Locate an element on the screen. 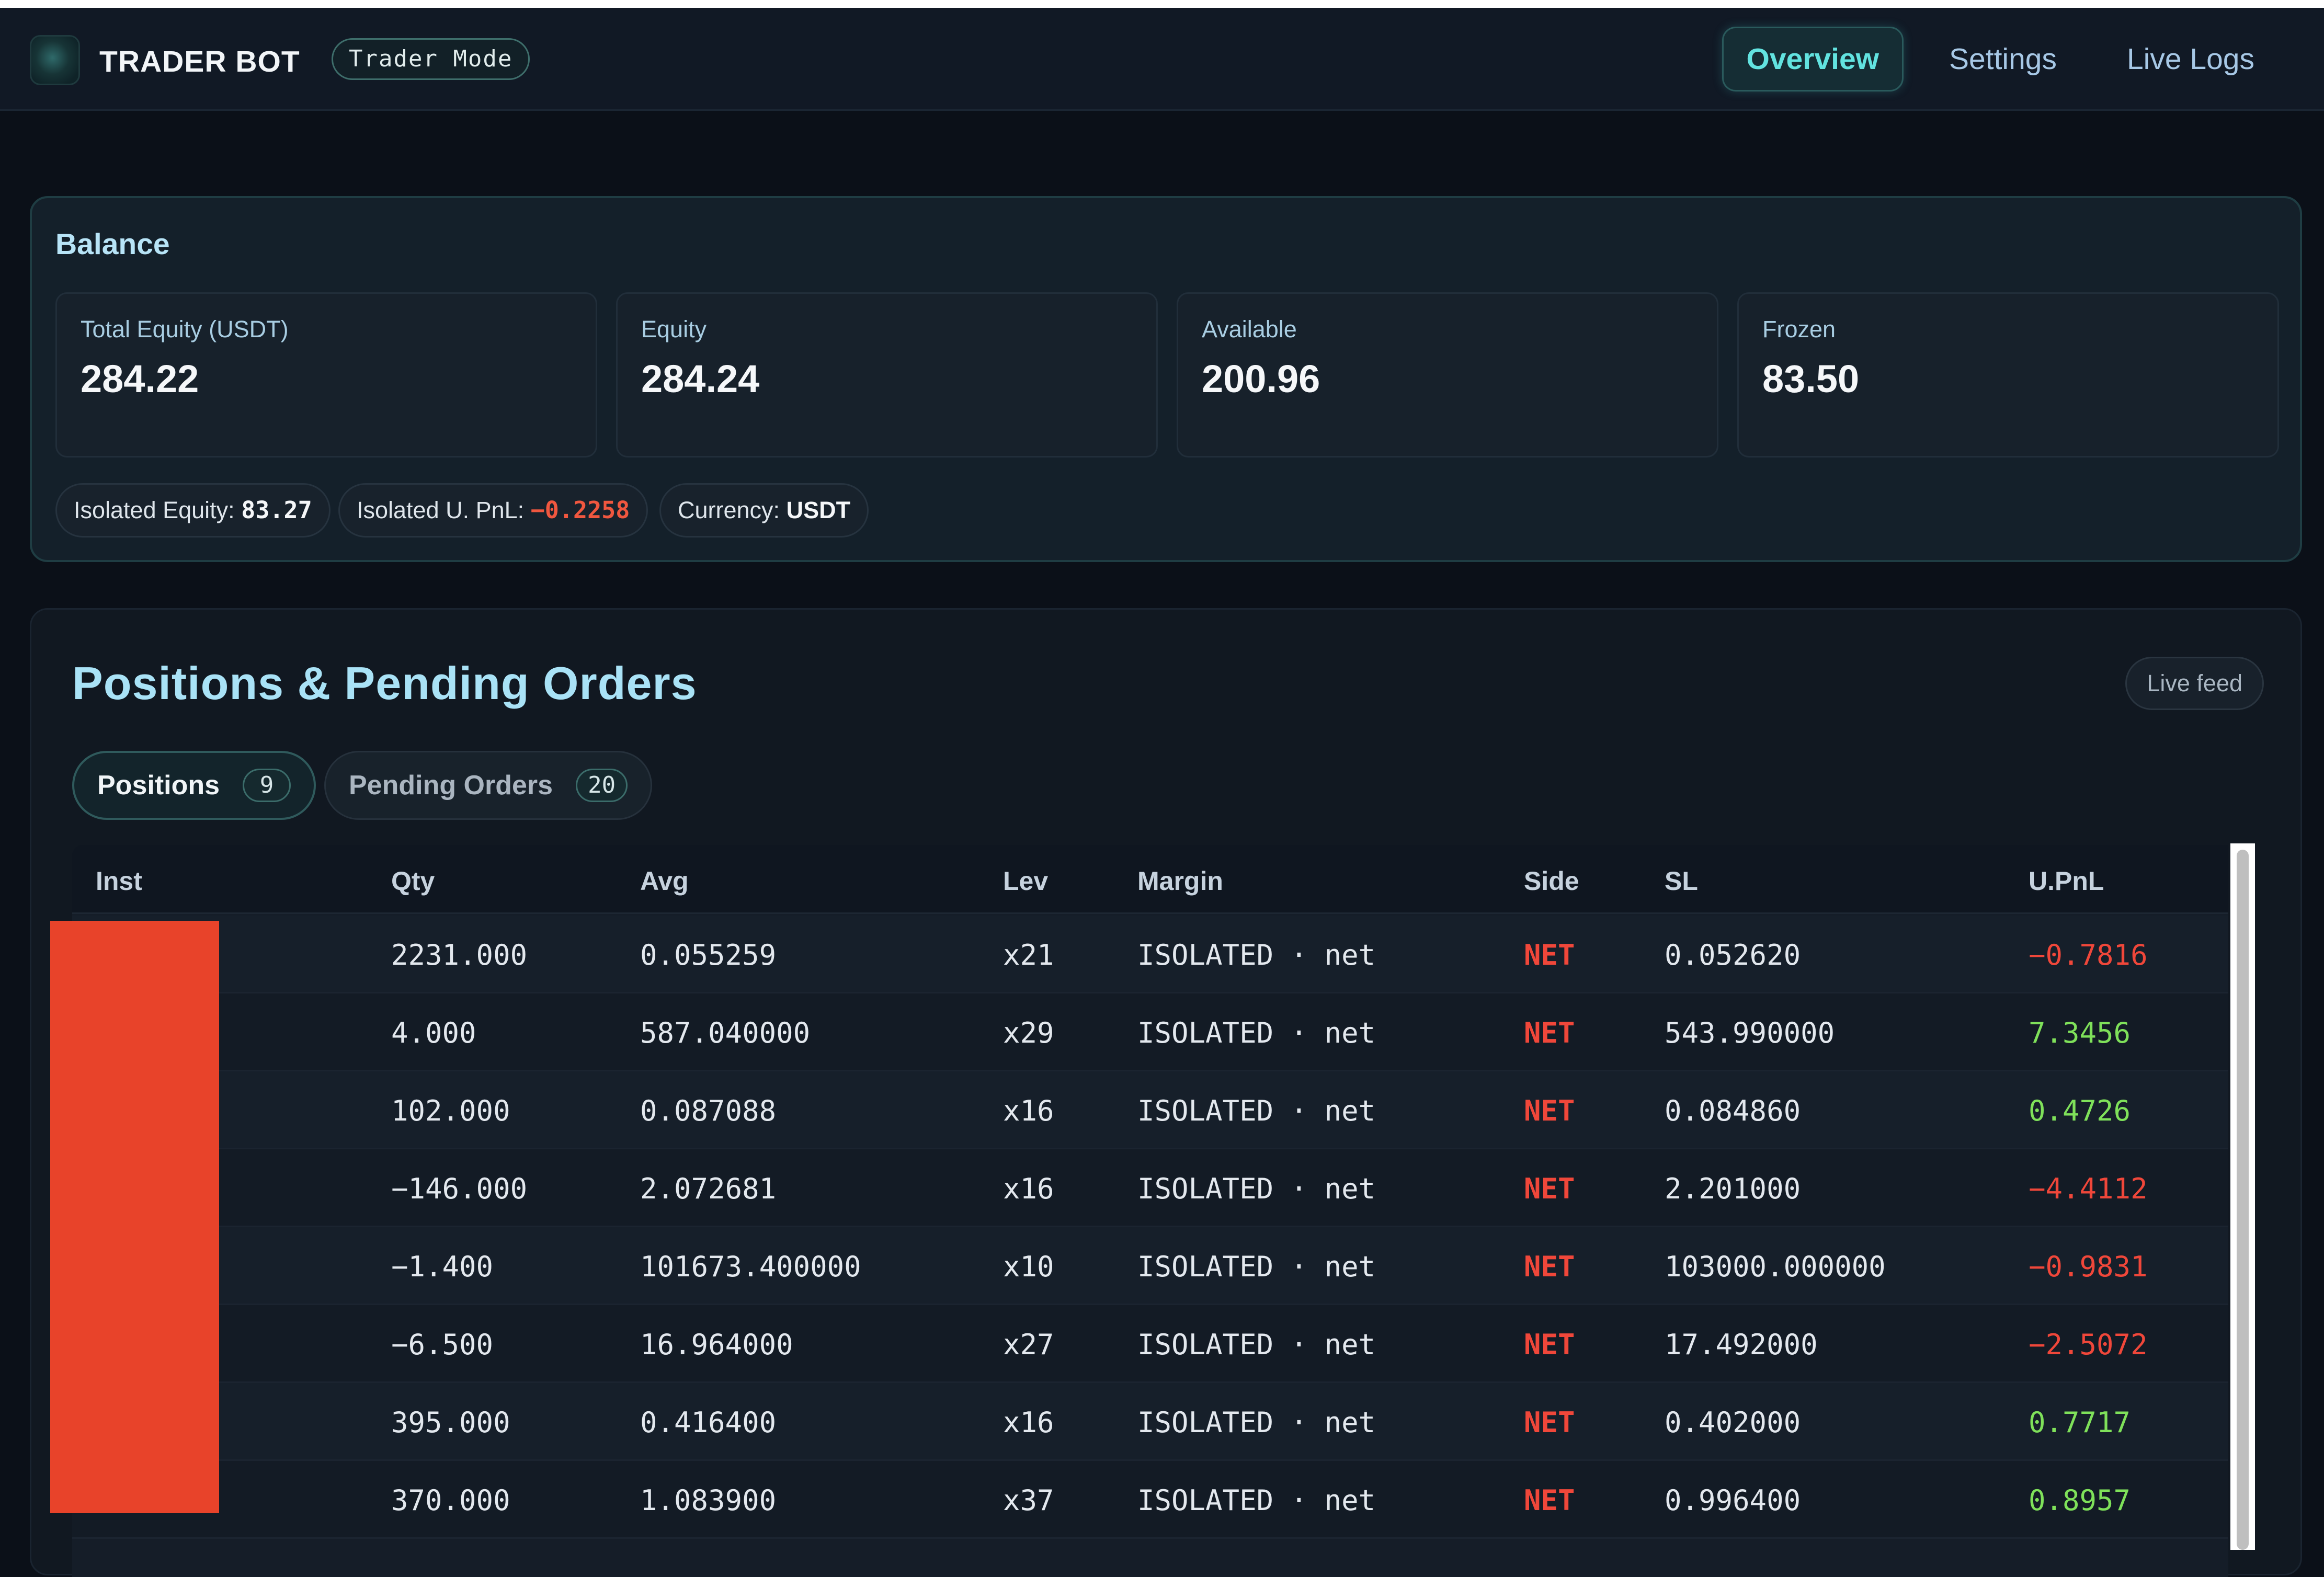 This screenshot has height=1577, width=2324. col-inst: Inst is located at coordinates (119, 881).